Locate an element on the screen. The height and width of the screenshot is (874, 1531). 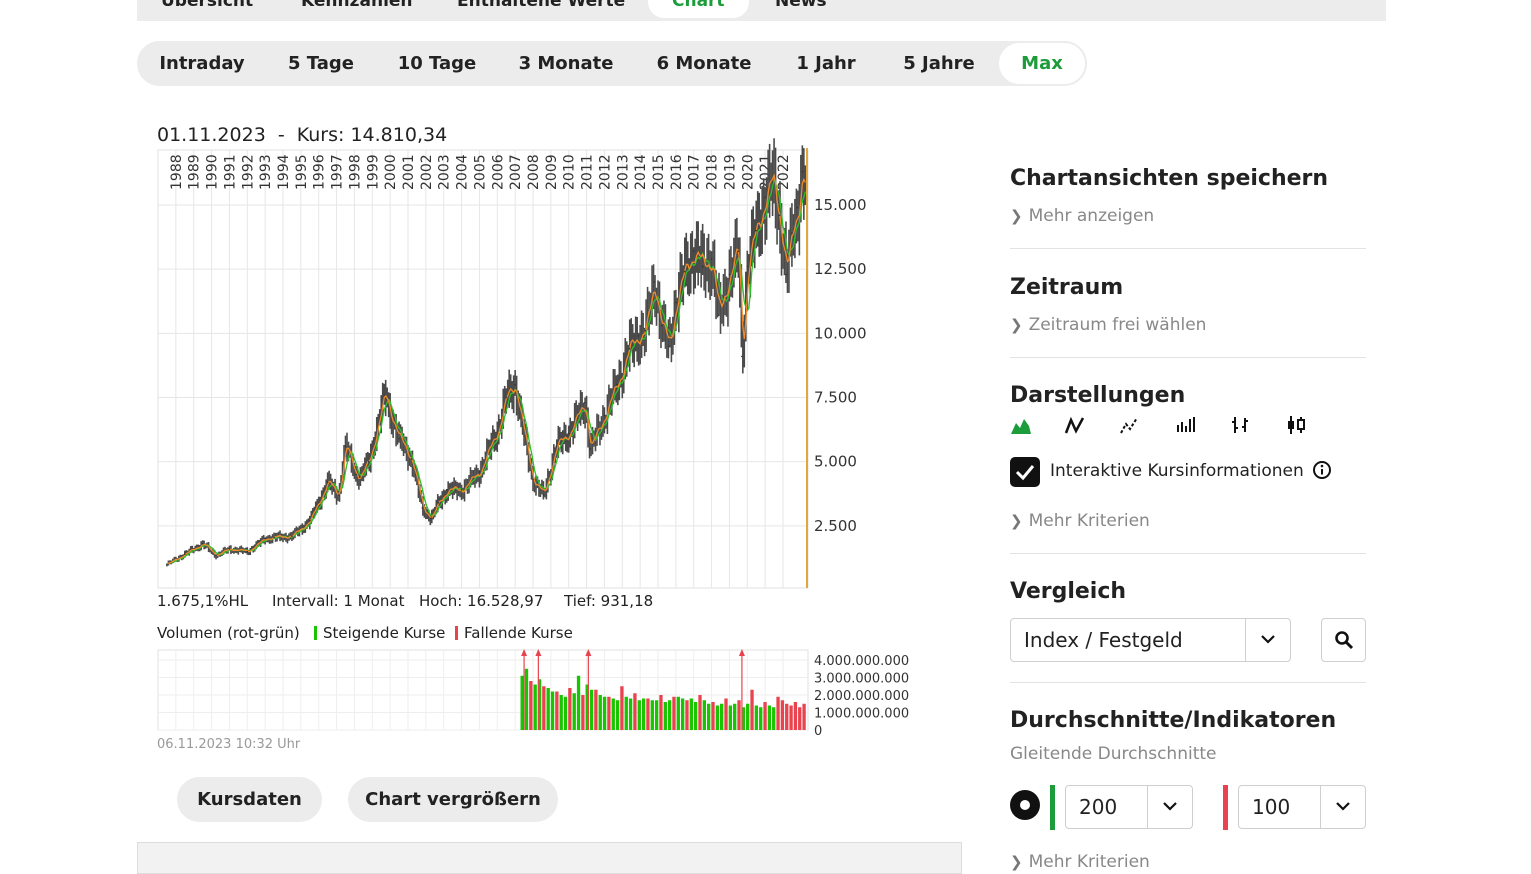
x-tick-label: 2020 is located at coordinates (748, 172).